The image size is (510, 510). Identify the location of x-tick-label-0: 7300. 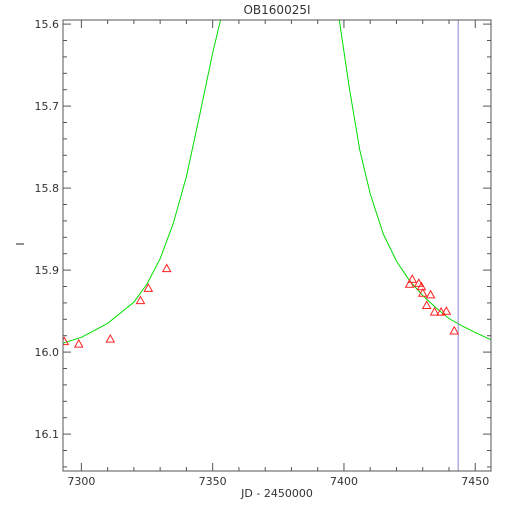
(81, 481).